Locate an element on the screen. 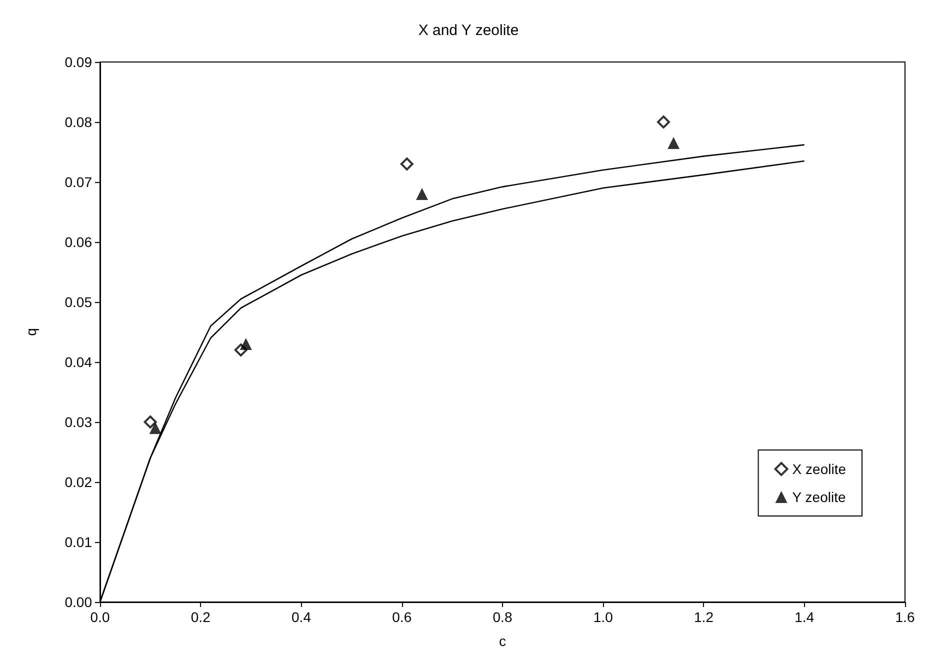 This screenshot has width=937, height=666. x-tick-label: 1.6 is located at coordinates (905, 617).